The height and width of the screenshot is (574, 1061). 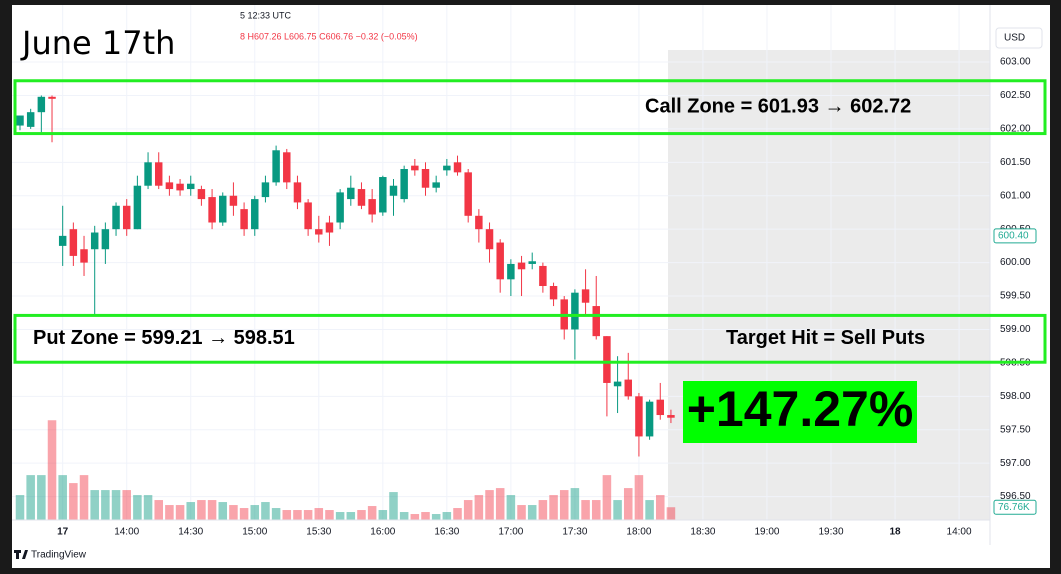 I want to click on y-tick-label: 600.00, so click(x=1015, y=262).